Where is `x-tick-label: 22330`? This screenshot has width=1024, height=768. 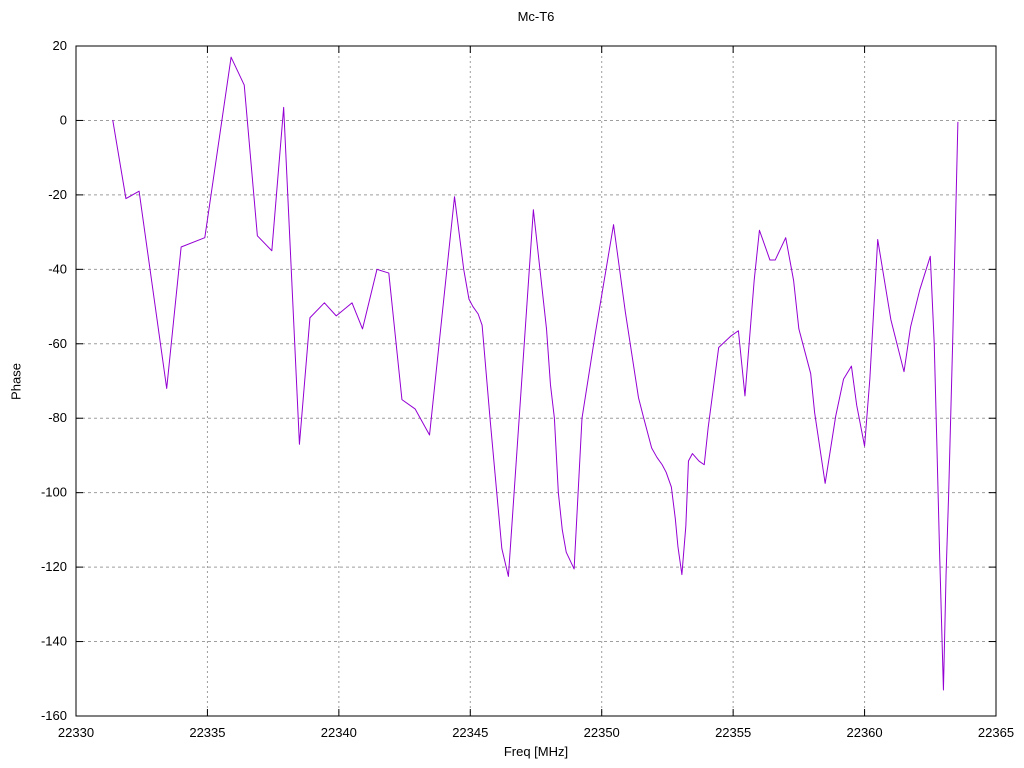
x-tick-label: 22330 is located at coordinates (76, 732).